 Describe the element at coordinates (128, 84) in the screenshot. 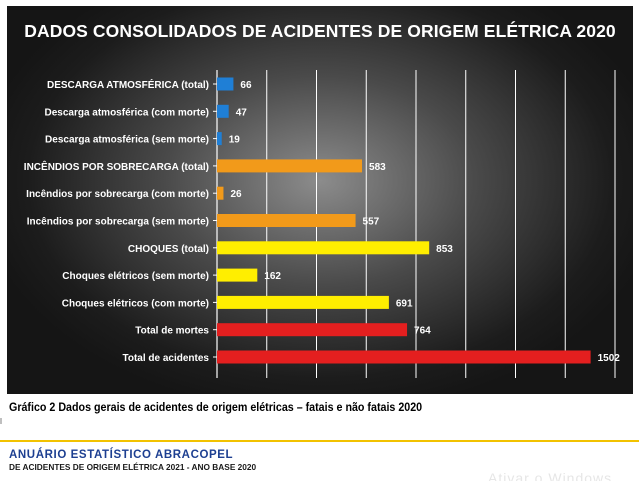

I see `category-label: DESCARGA ATMOSFÉRICA (total)` at that location.